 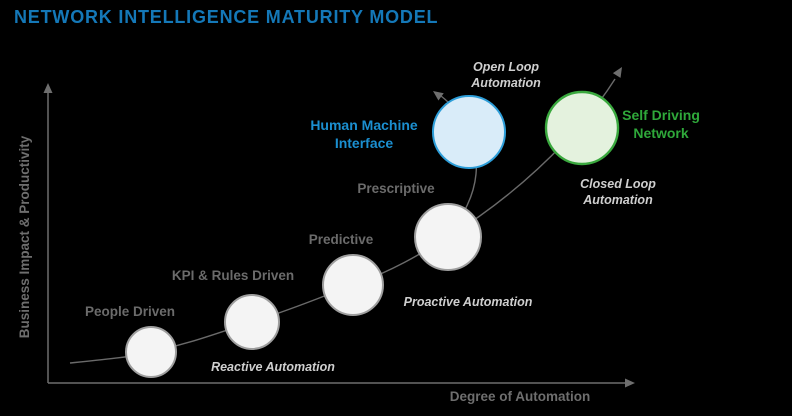 I want to click on self-driving-network-circle, so click(x=582, y=128).